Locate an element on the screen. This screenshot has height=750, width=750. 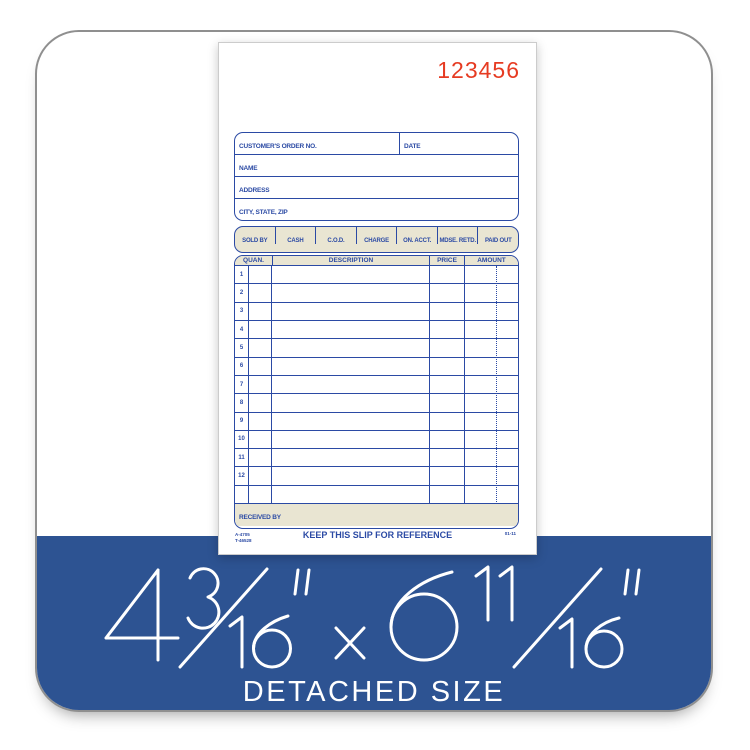
cell-num: 5 is located at coordinates (242, 348).